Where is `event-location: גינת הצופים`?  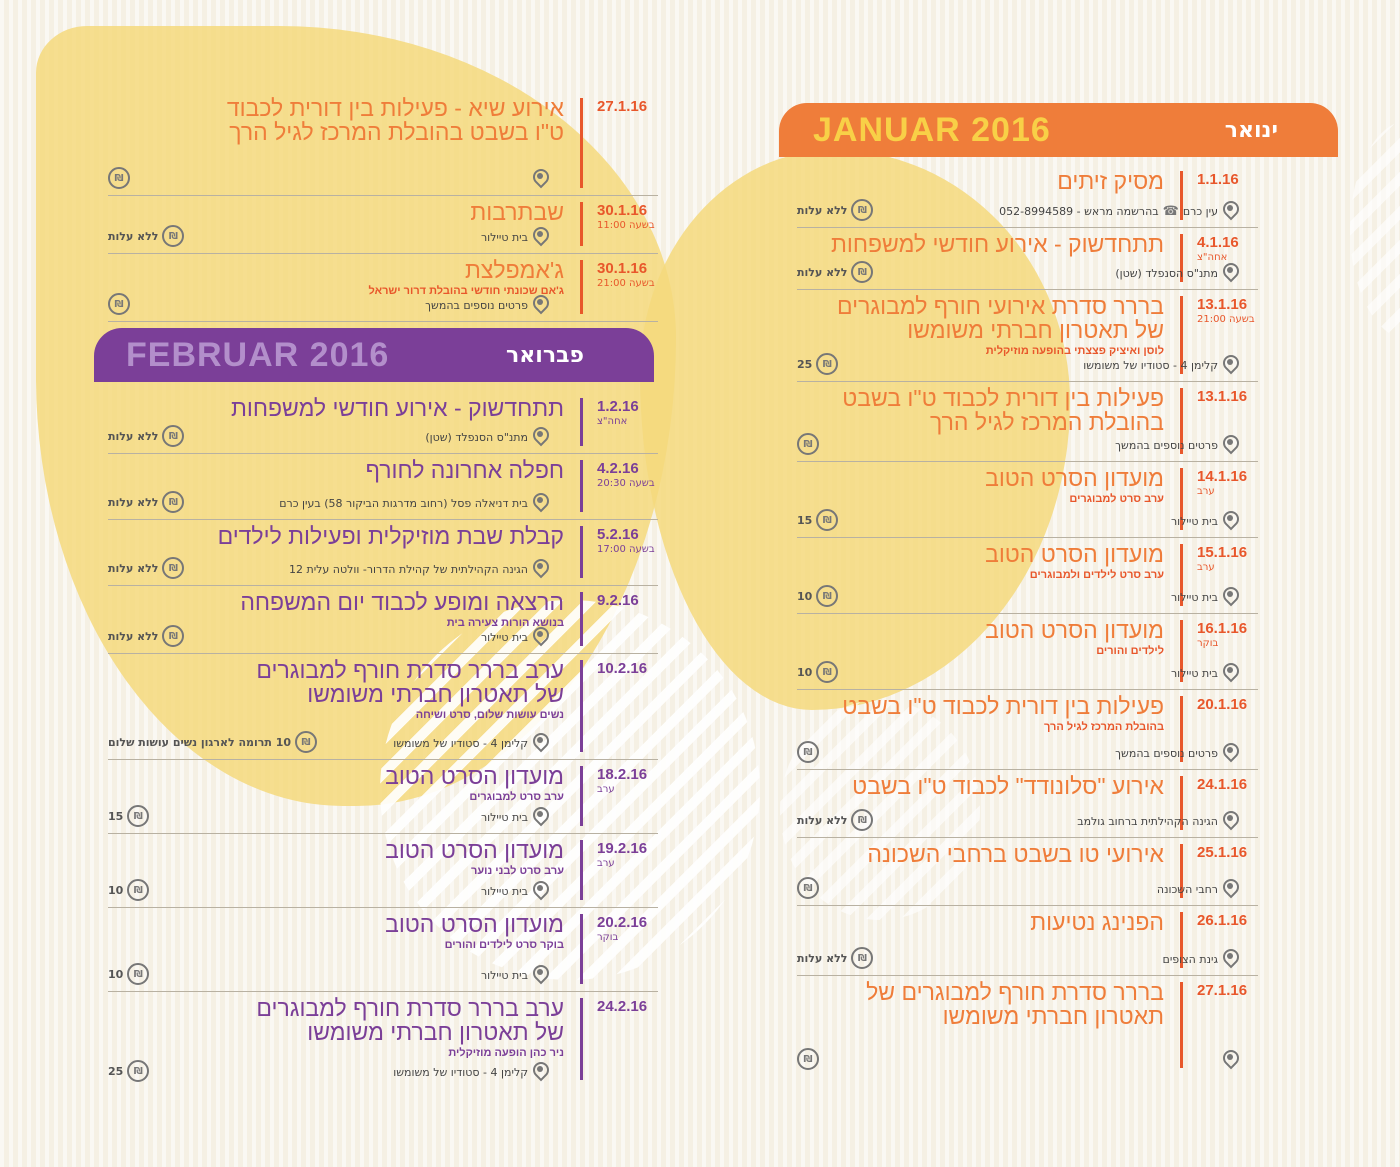
event-location: גינת הצופים is located at coordinates (1200, 959).